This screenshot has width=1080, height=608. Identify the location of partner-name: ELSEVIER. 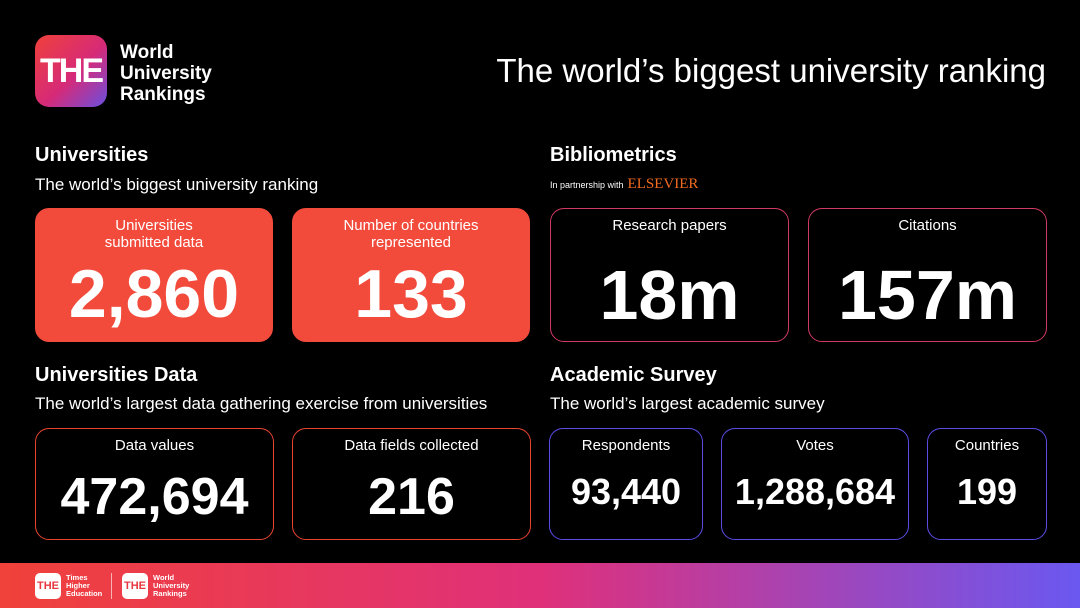
(663, 184).